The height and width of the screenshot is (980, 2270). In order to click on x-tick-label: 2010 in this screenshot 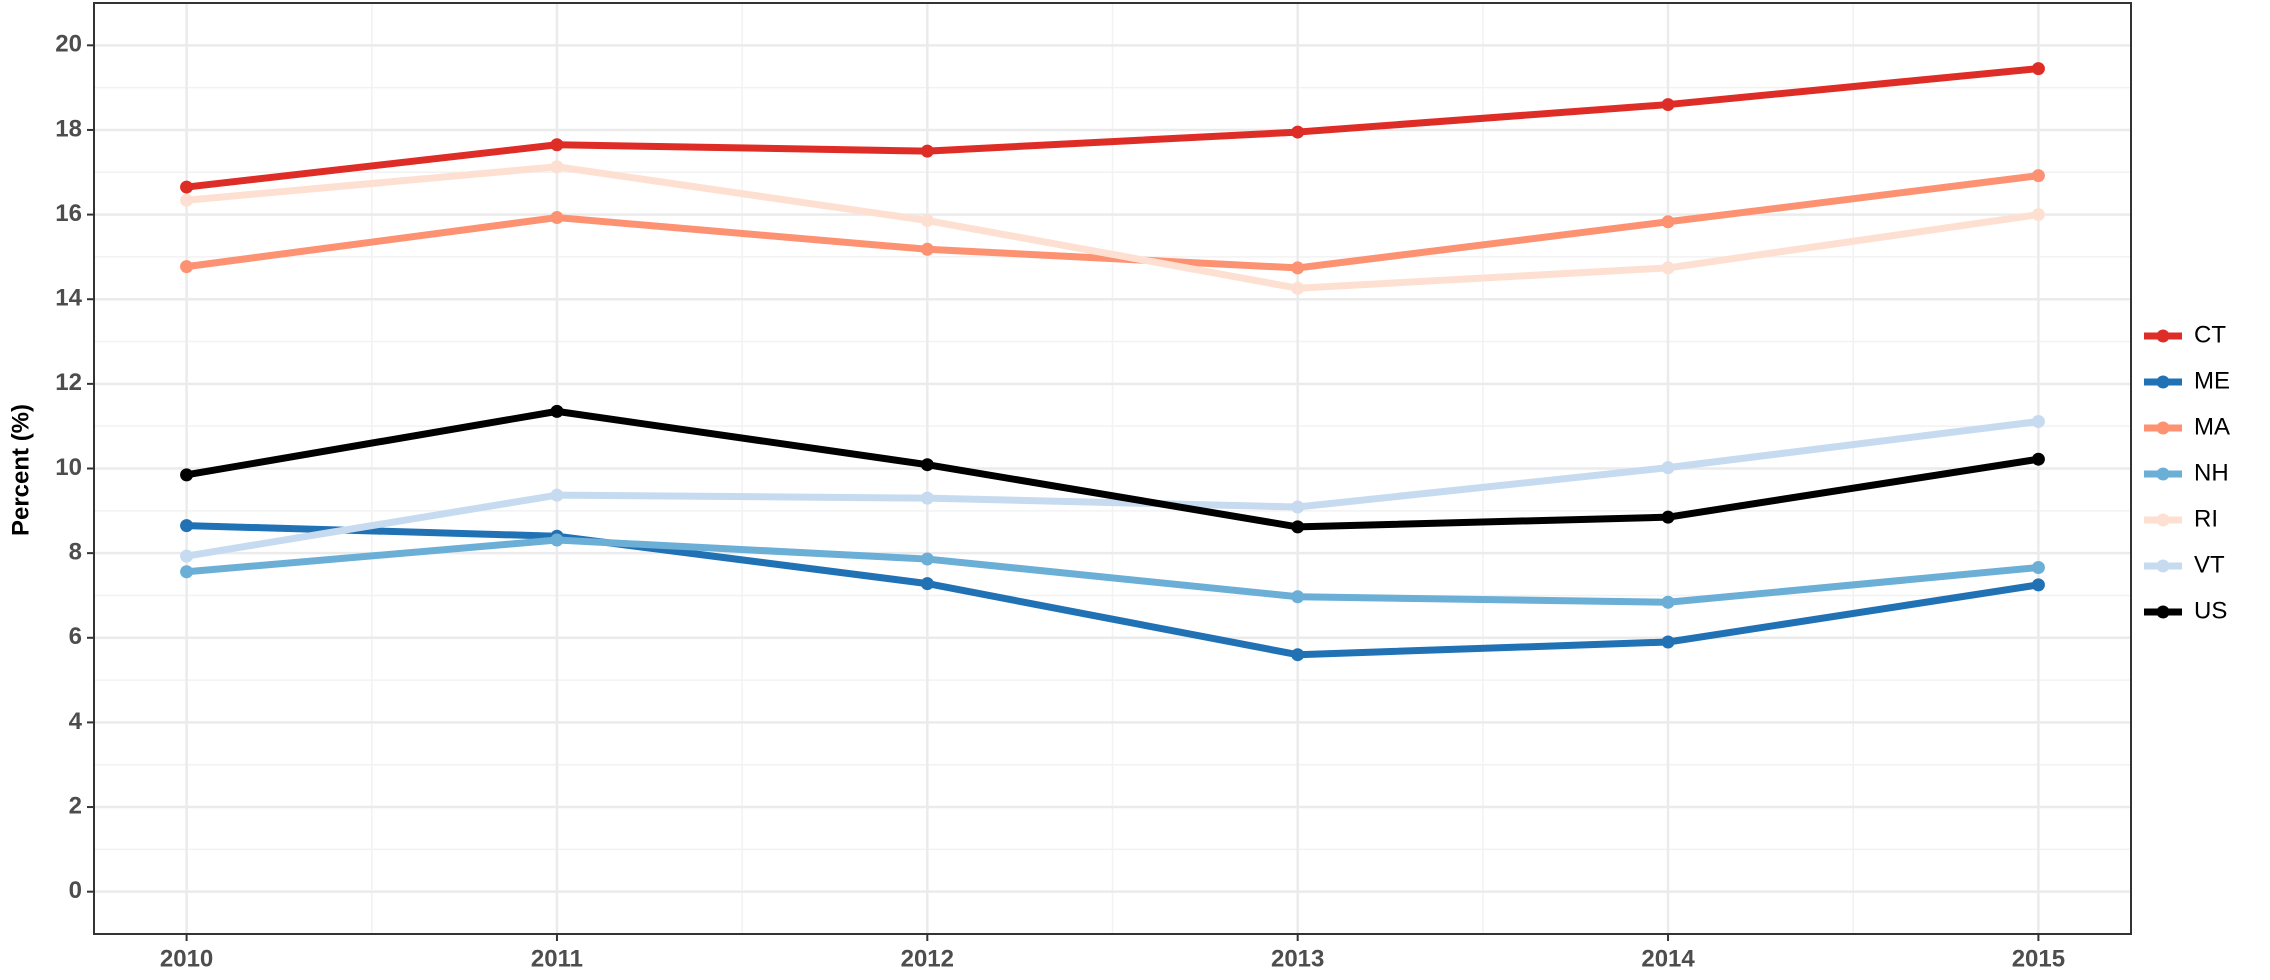, I will do `click(186, 958)`.